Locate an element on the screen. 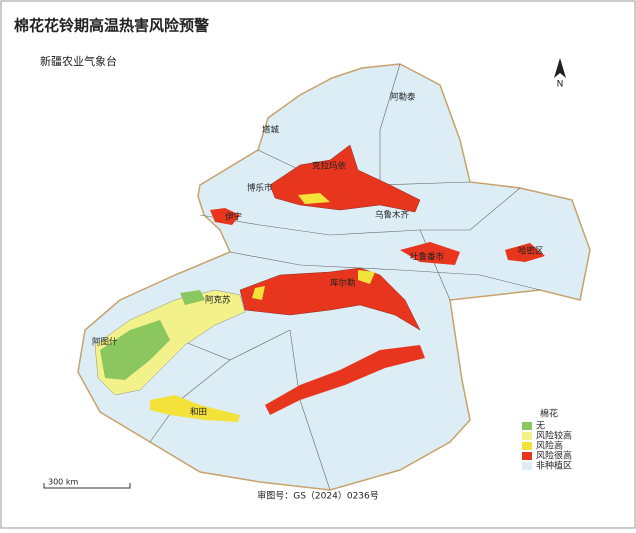 The width and height of the screenshot is (636, 533). approval-number: 审图号：GS（2024）0236号 is located at coordinates (318, 496).